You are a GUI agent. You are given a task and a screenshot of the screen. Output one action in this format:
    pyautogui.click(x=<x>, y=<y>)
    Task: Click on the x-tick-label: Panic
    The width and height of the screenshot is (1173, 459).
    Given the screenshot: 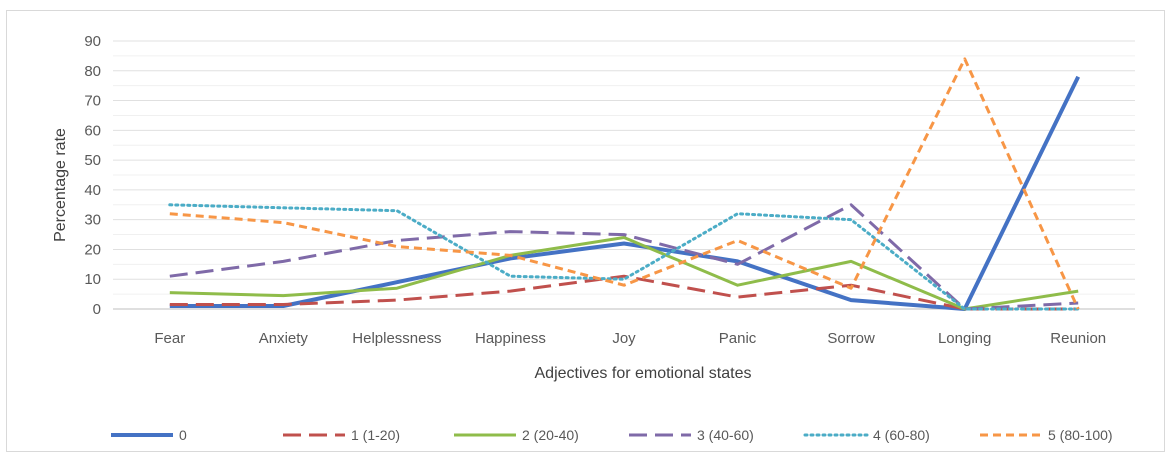 What is the action you would take?
    pyautogui.click(x=738, y=338)
    